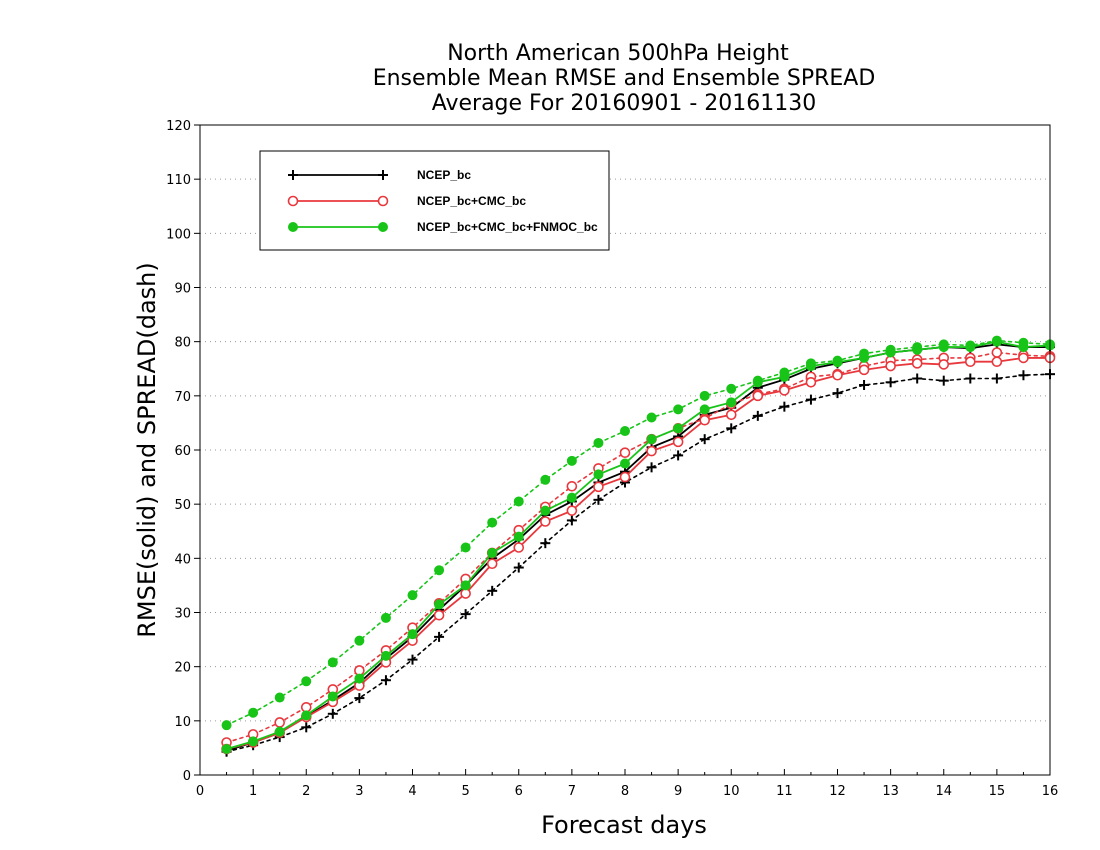 This screenshot has height=850, width=1100. I want to click on y-tick-label: 10, so click(182, 722).